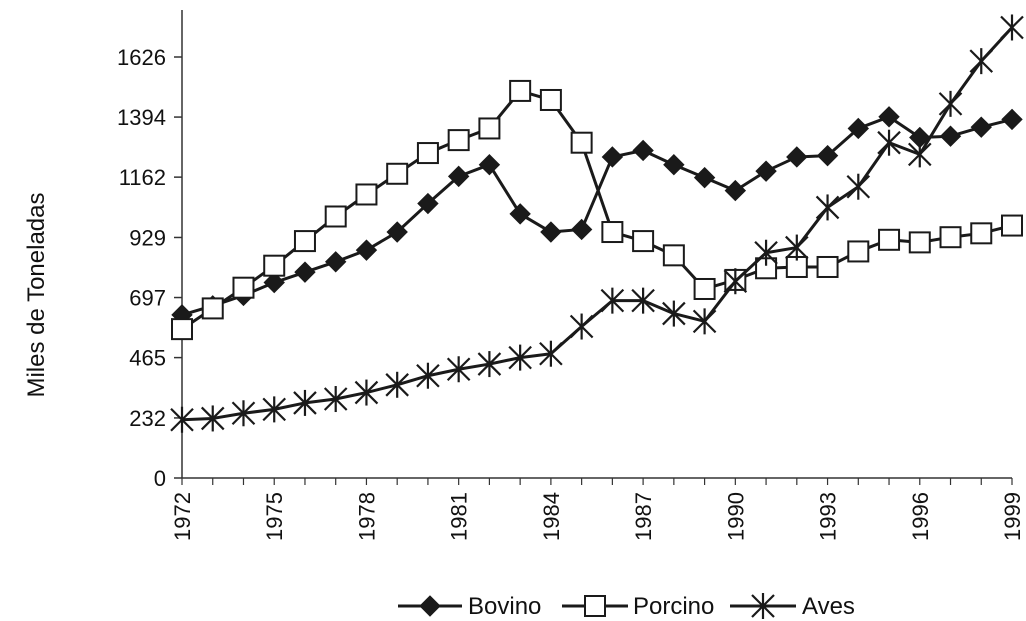  I want to click on x-tick-label: 1975, so click(274, 516).